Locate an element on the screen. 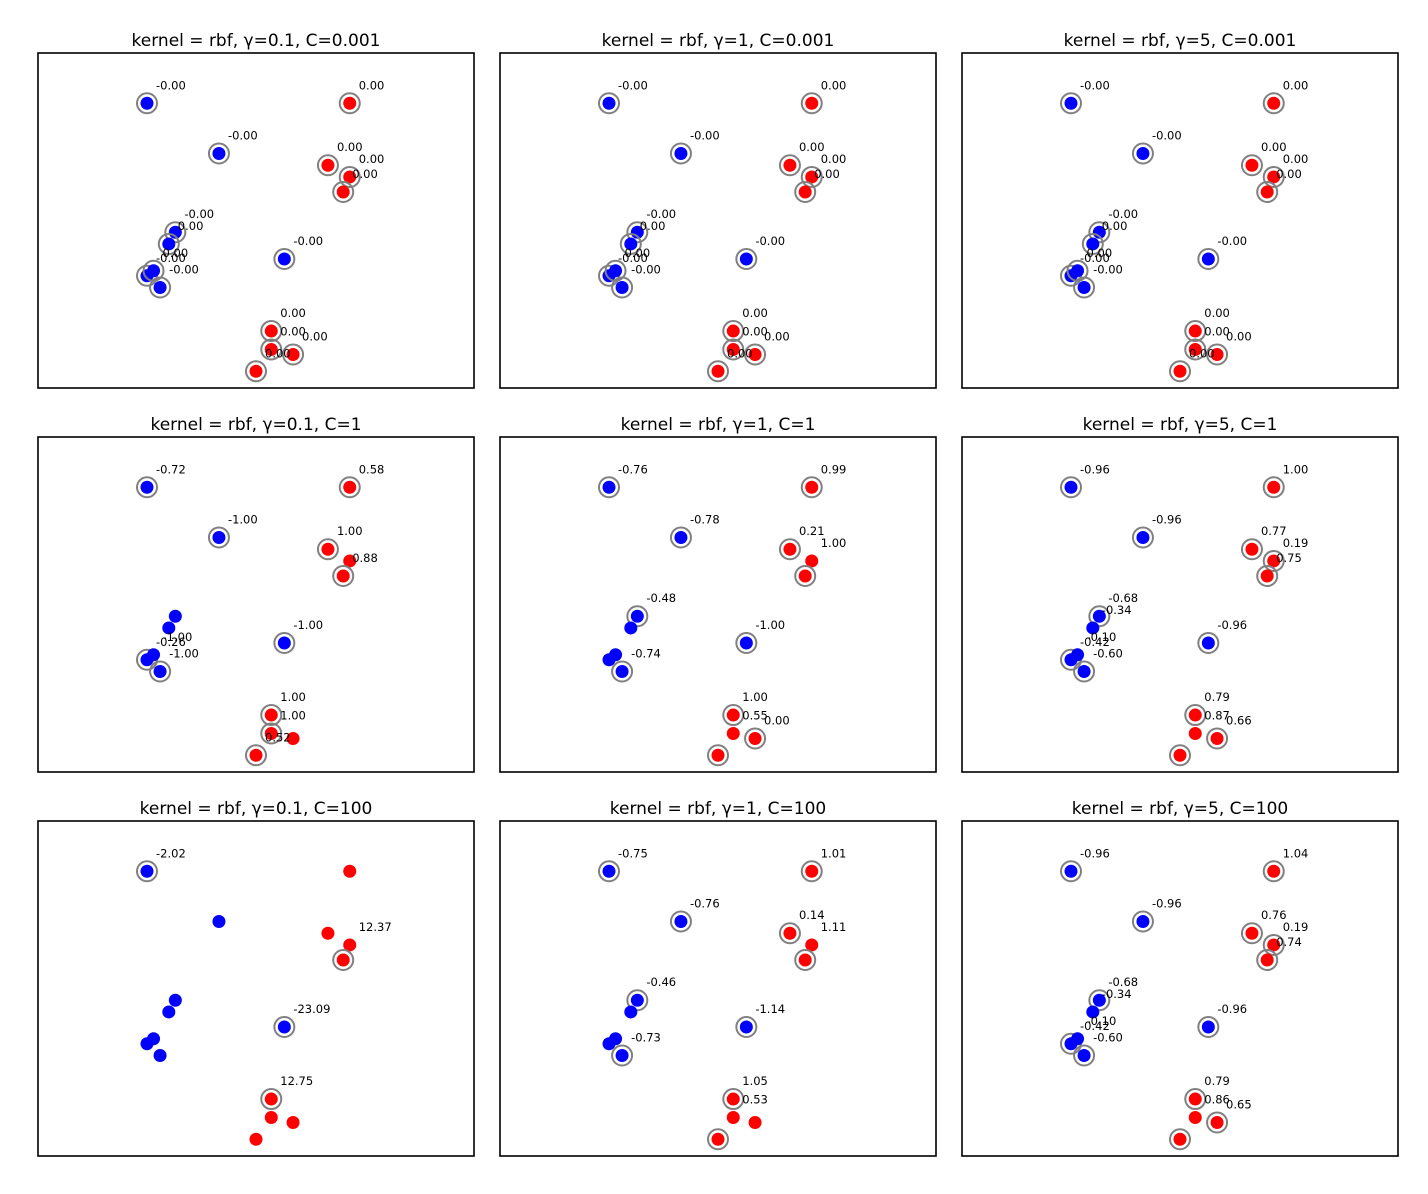  dual-coef-label: 12.37 is located at coordinates (375, 927).